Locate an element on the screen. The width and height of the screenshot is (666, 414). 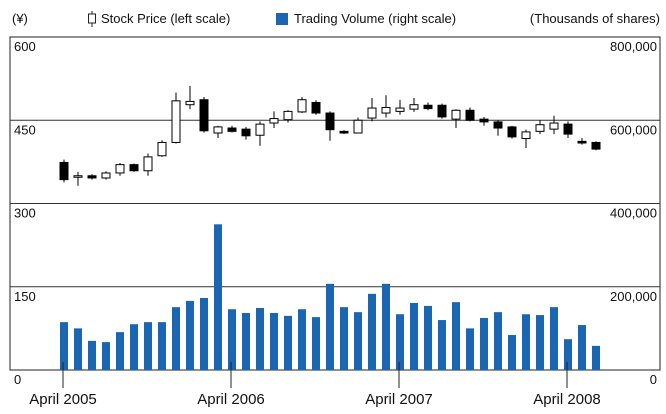
right-unit: (Thousands of shares) is located at coordinates (595, 18).